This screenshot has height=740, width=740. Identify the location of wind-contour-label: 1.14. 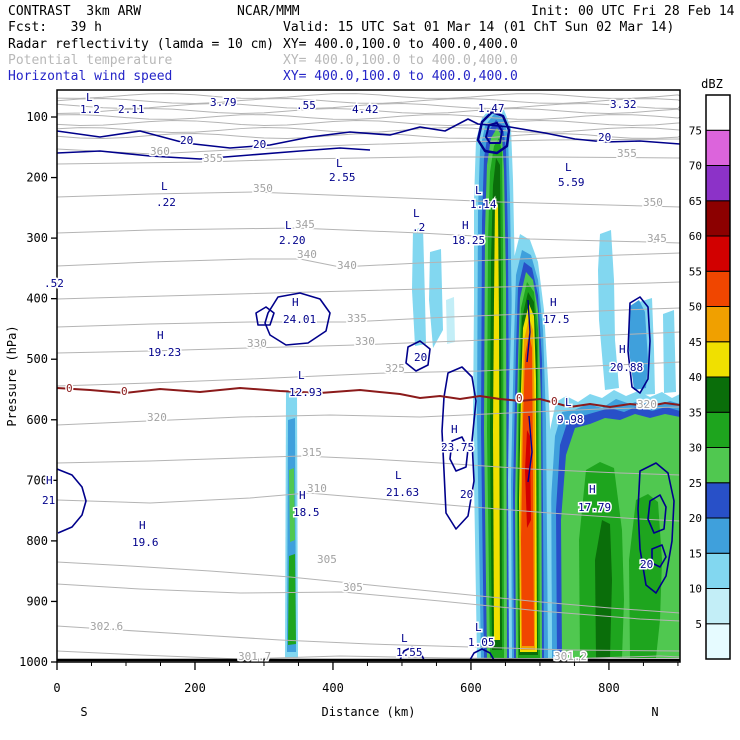
(483, 204).